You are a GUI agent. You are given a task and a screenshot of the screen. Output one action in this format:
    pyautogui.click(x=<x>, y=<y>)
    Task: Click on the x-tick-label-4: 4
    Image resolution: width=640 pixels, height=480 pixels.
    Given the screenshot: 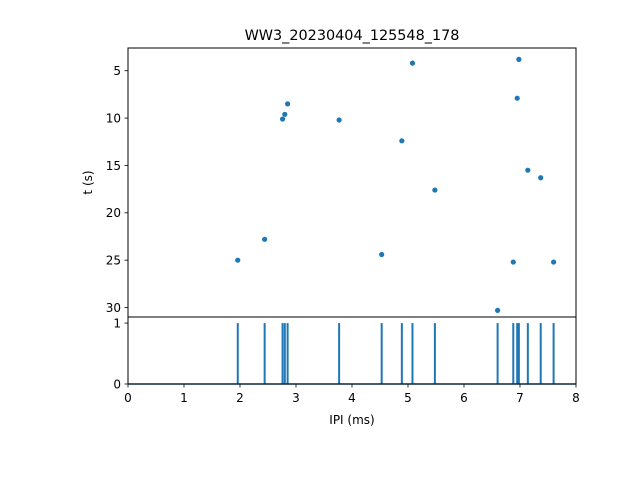 What is the action you would take?
    pyautogui.click(x=352, y=398)
    